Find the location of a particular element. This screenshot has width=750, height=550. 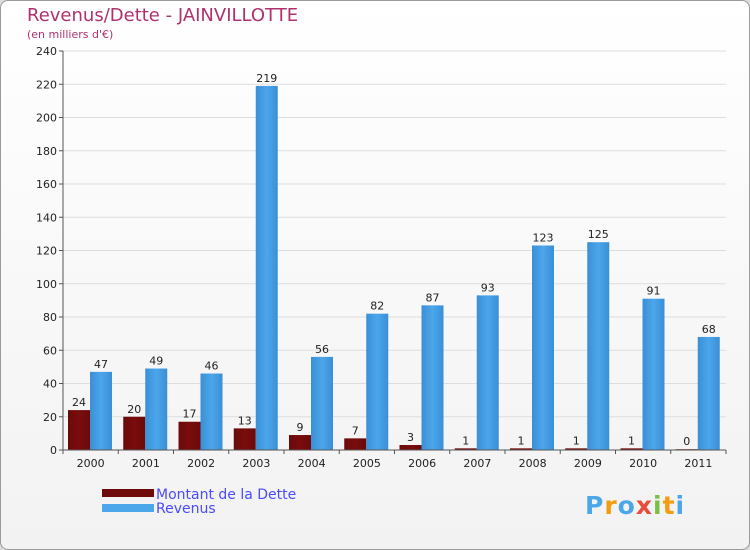

chart-subtitle: (en milliers d'€) is located at coordinates (70, 34).